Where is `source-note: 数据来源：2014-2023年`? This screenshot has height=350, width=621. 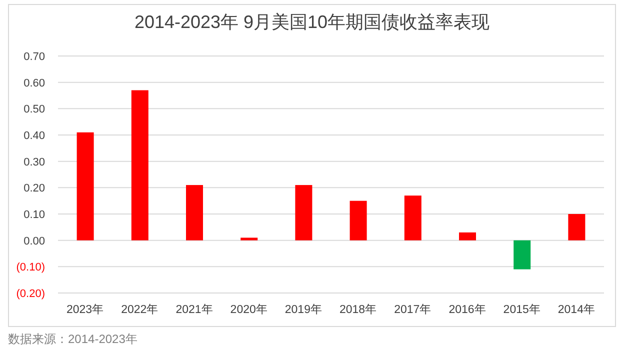
source-note: 数据来源：2014-2023年 is located at coordinates (73, 339).